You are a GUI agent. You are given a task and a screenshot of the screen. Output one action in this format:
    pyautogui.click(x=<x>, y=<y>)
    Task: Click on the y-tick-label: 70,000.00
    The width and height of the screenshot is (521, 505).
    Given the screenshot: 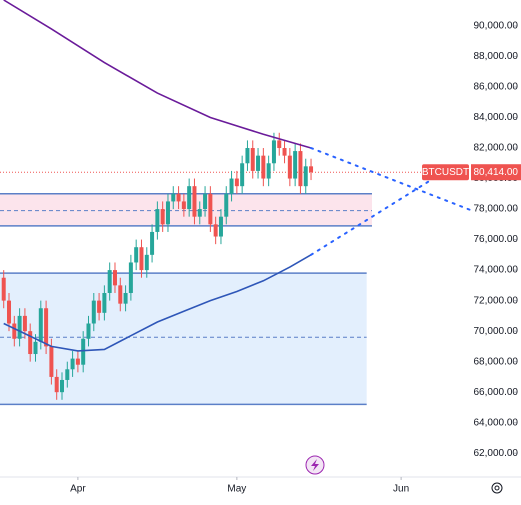 What is the action you would take?
    pyautogui.click(x=496, y=331)
    